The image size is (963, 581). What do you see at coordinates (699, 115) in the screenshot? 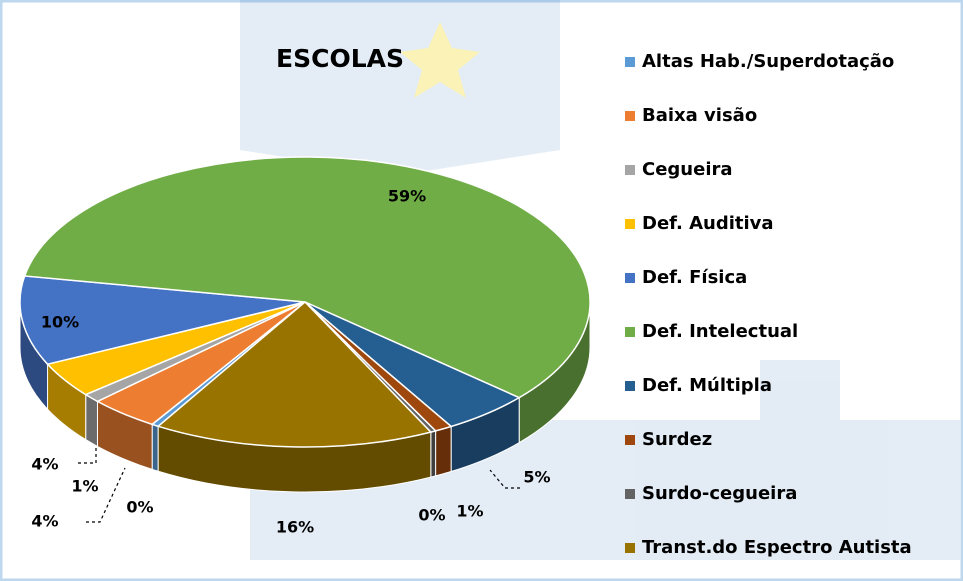
I see `legend-label: Baixa visão` at bounding box center [699, 115].